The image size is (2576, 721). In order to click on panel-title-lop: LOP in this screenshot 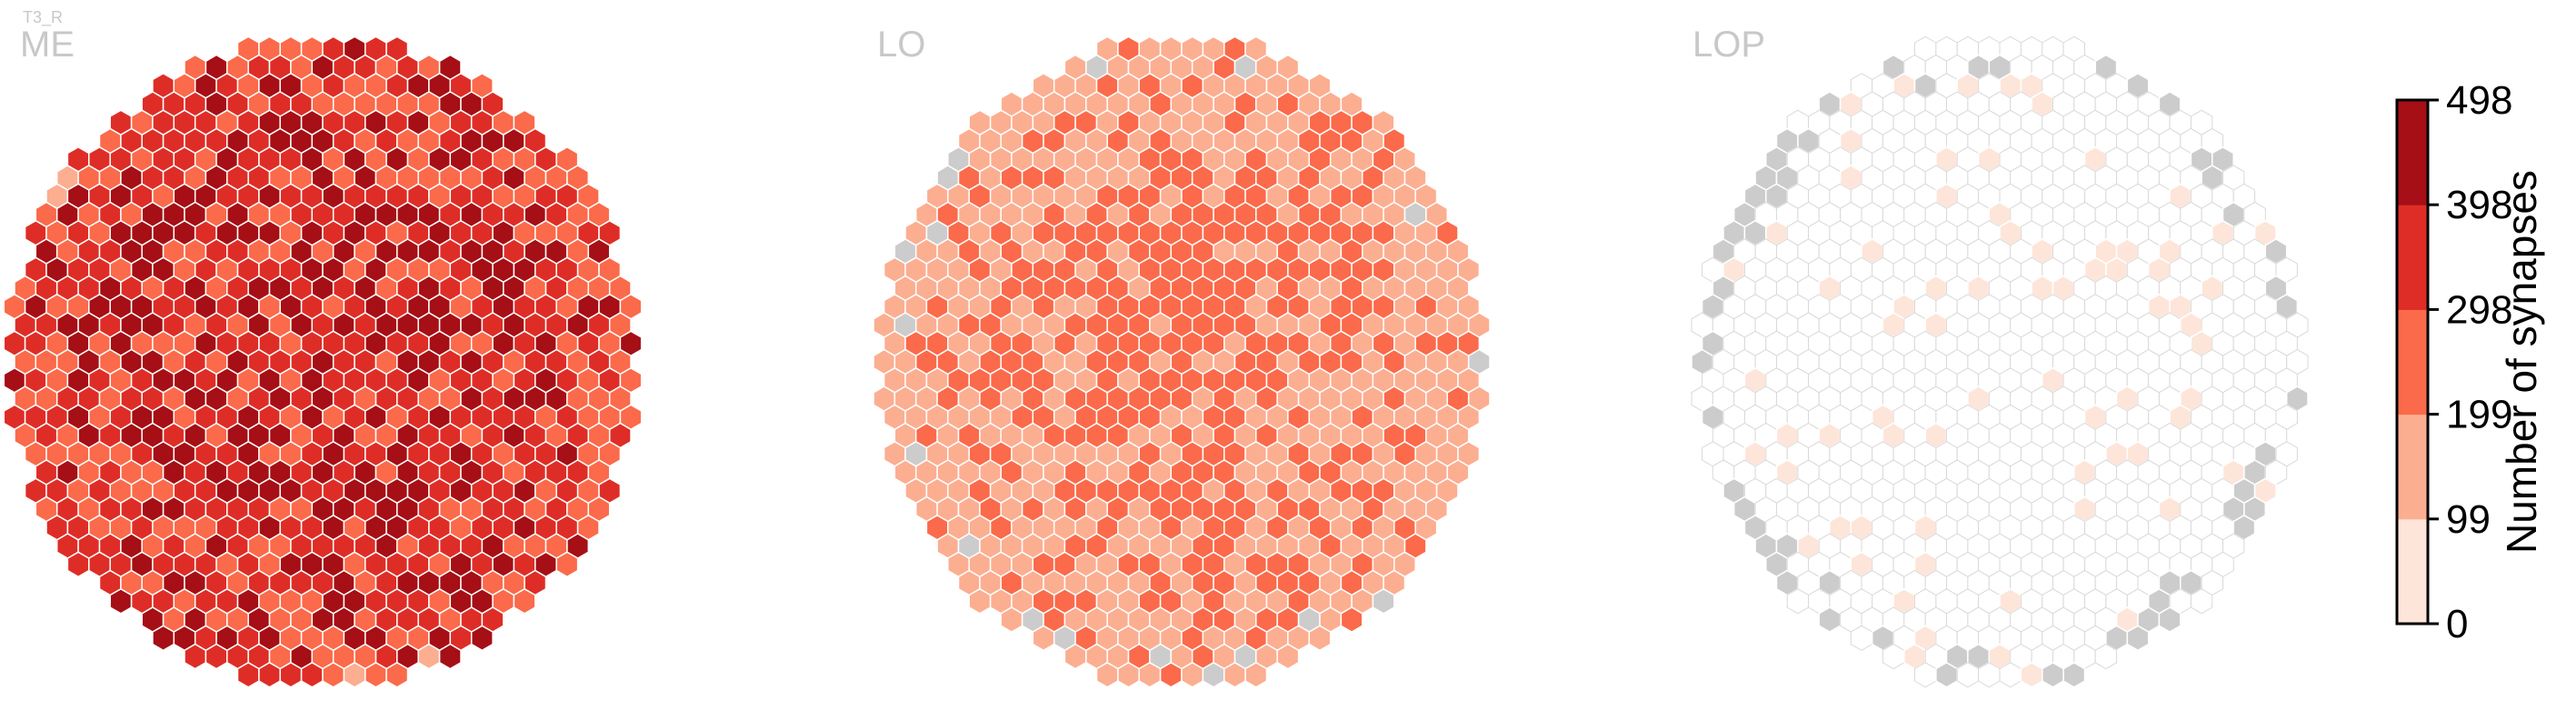, I will do `click(1728, 45)`.